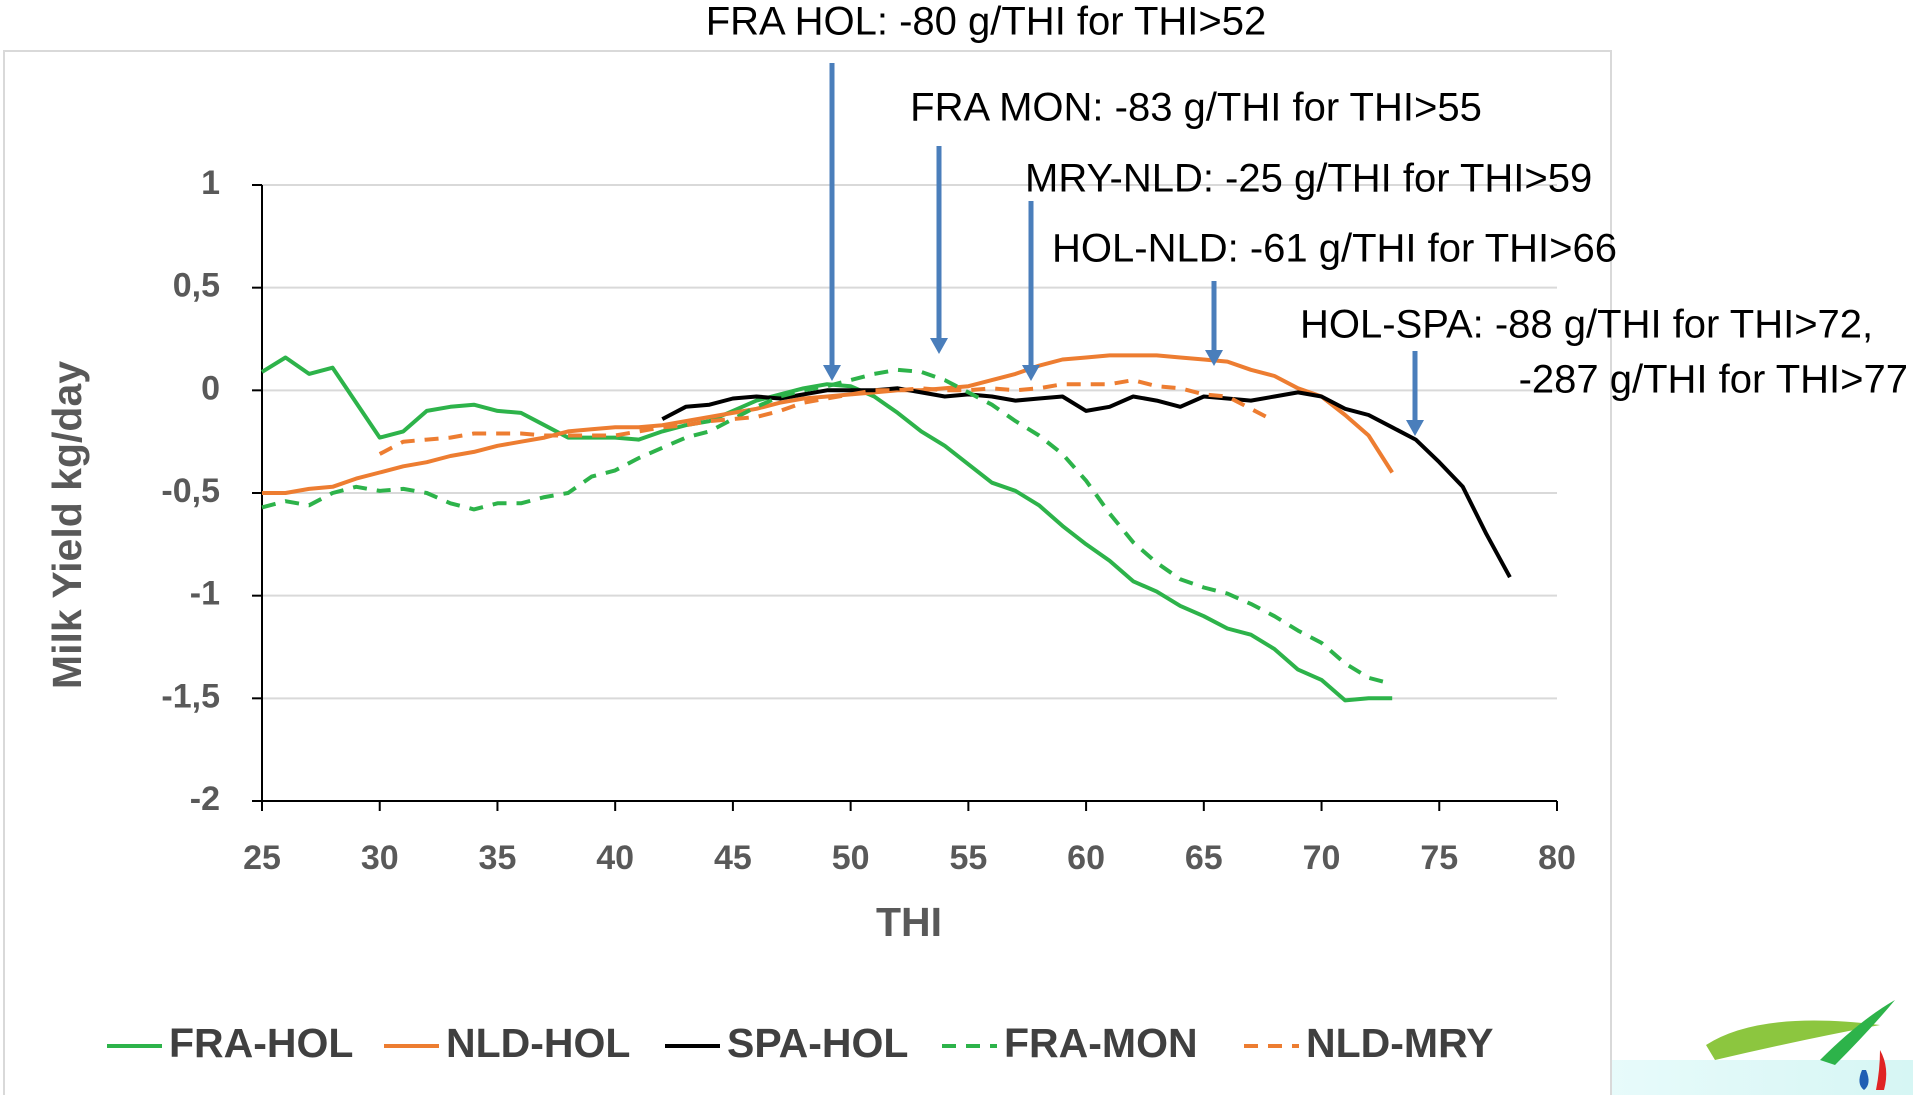  Describe the element at coordinates (261, 1043) in the screenshot. I see `legend-label: FRA-HOL` at that location.